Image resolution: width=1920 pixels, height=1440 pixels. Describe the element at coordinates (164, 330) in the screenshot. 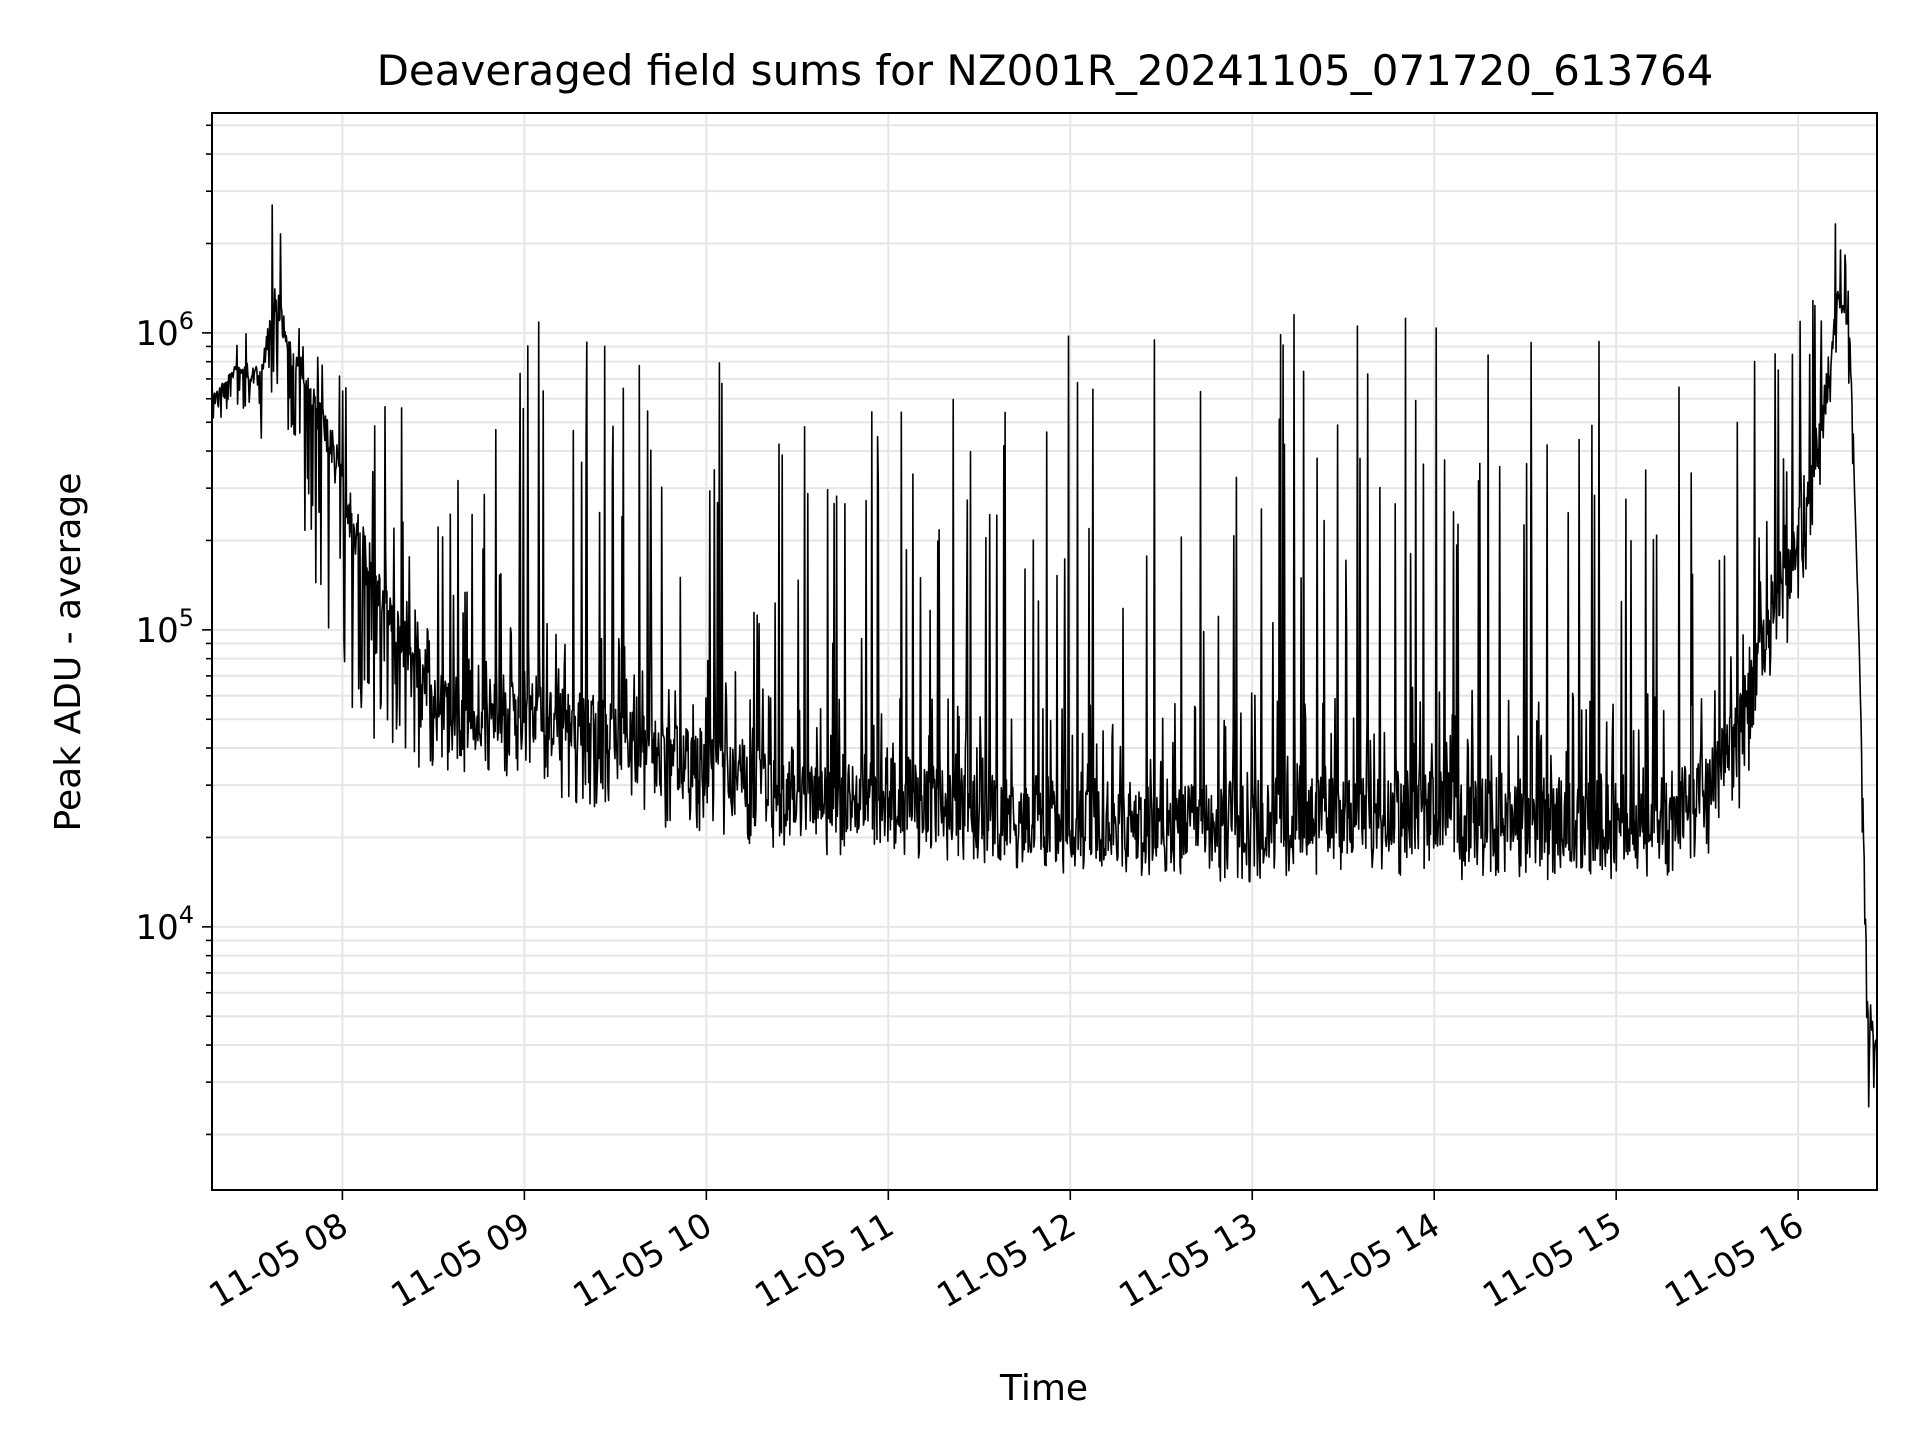

I see `y-tick-label: 10⁶` at that location.